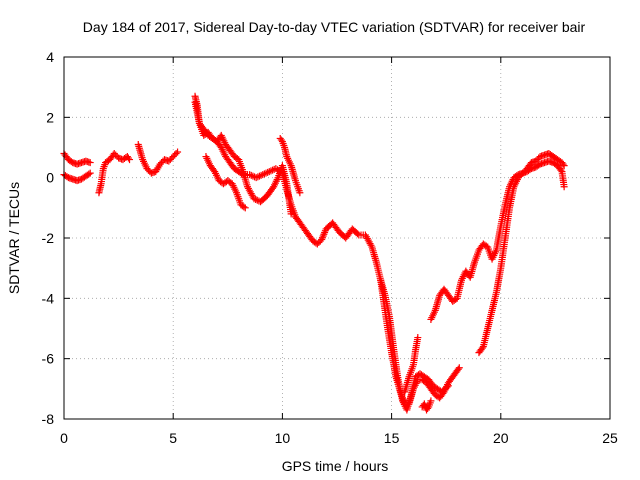 This screenshot has height=480, width=640. I want to click on y-tick-label: -6, so click(48, 359).